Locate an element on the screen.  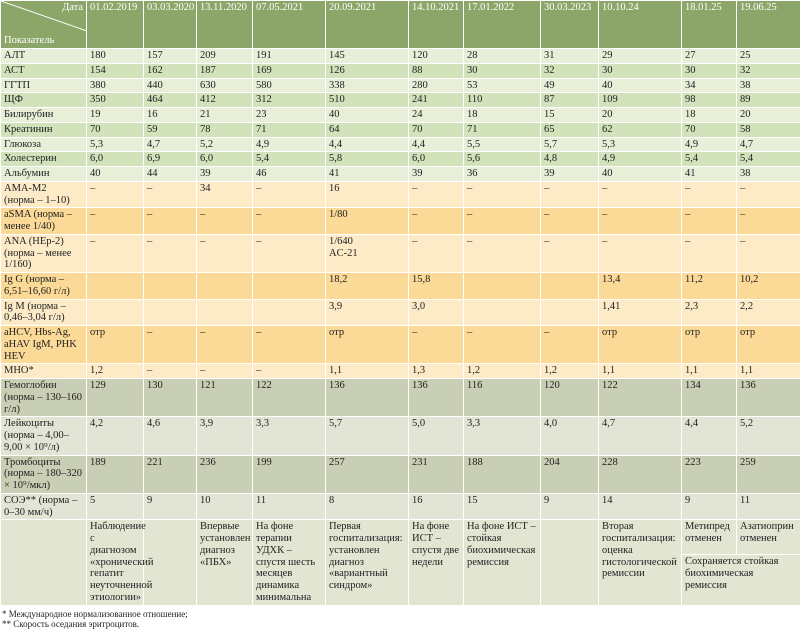
value-cell: 1/640 AC-21 is located at coordinates (367, 253).